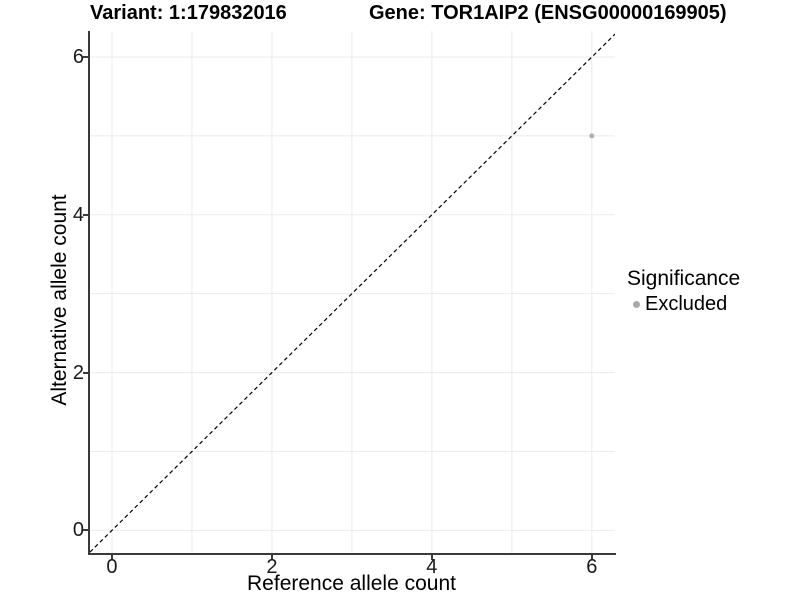  I want to click on data-point, so click(592, 136).